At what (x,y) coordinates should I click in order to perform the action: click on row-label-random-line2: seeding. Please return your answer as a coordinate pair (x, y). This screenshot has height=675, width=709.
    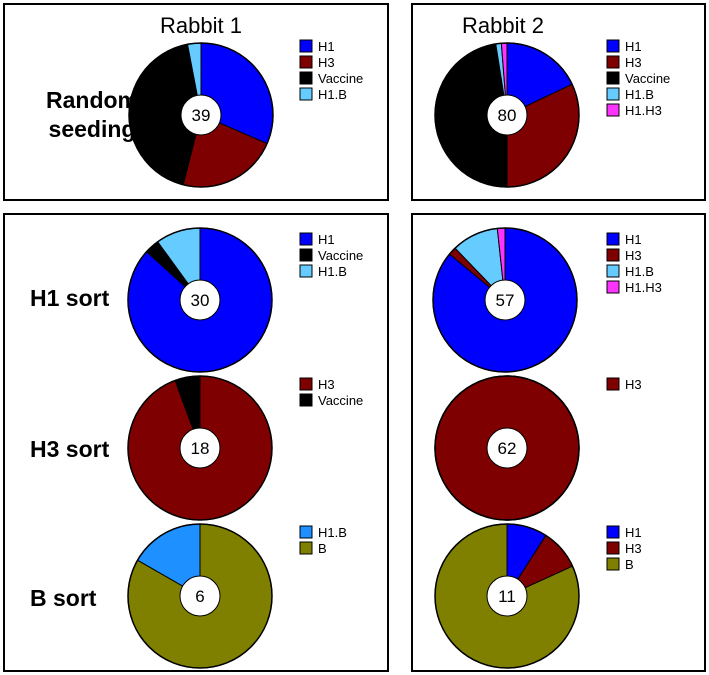
    Looking at the image, I should click on (92, 129).